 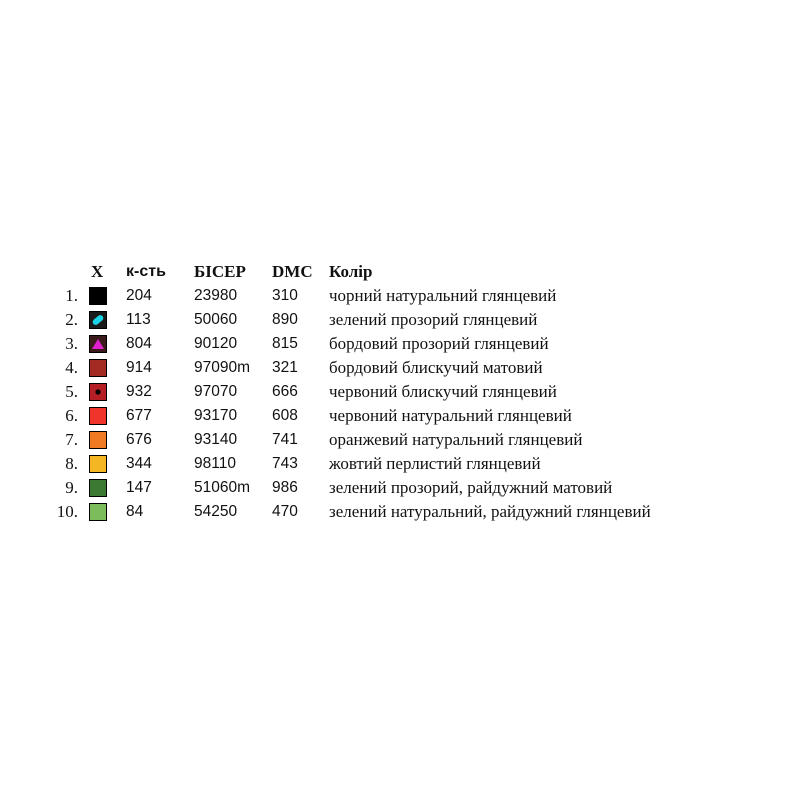 What do you see at coordinates (97, 271) in the screenshot?
I see `header-symbol: X` at bounding box center [97, 271].